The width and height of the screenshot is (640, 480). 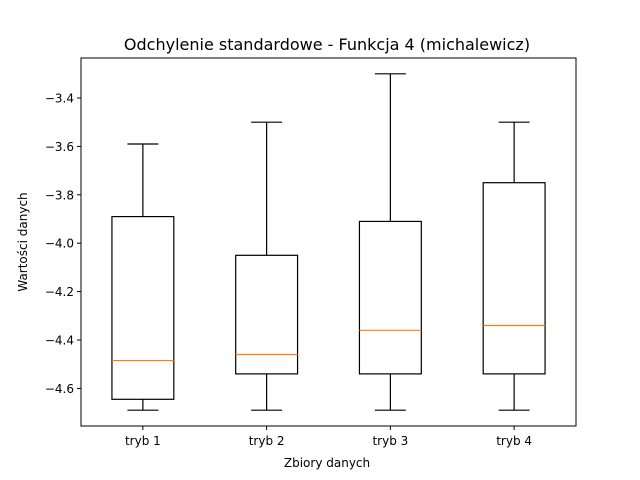 What do you see at coordinates (59, 244) in the screenshot?
I see `y-tick-label: −4.0` at bounding box center [59, 244].